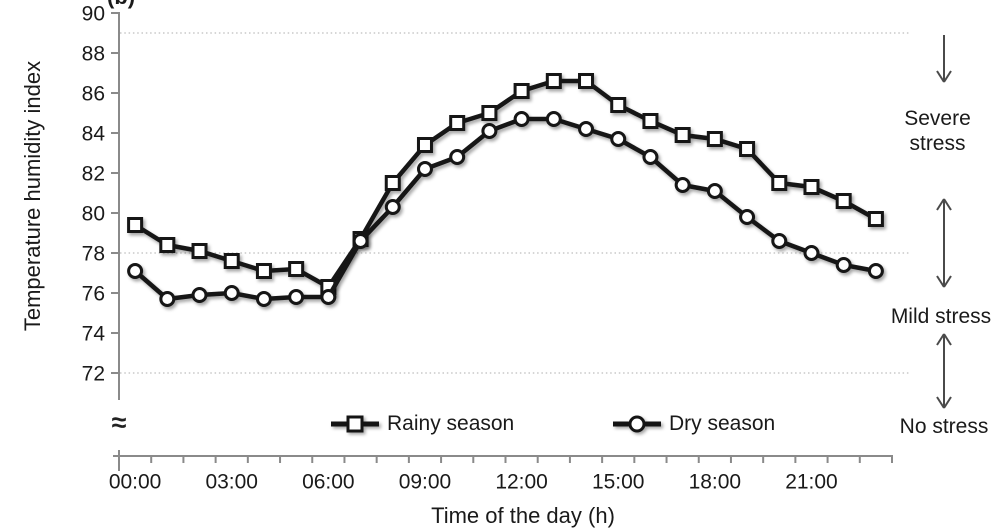 The height and width of the screenshot is (530, 1000). Describe the element at coordinates (93, 93) in the screenshot. I see `y-tick-label: 86` at that location.